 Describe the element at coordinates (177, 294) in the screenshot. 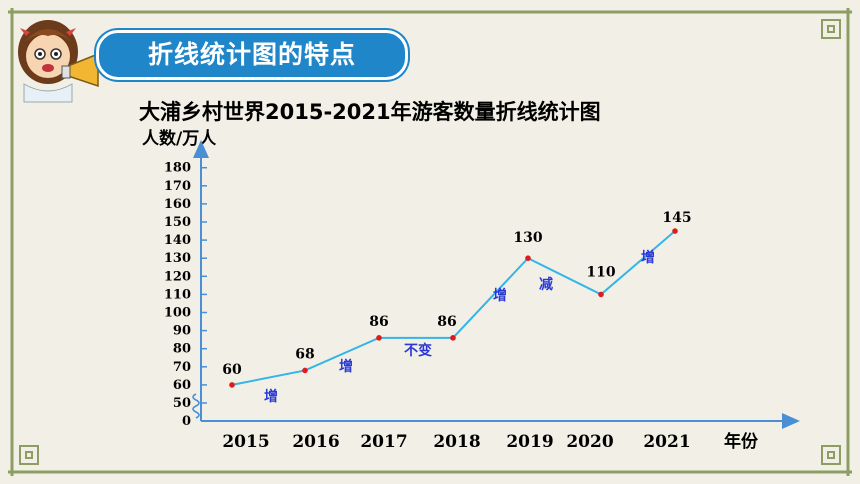

I see `y-tick-label: 110` at that location.